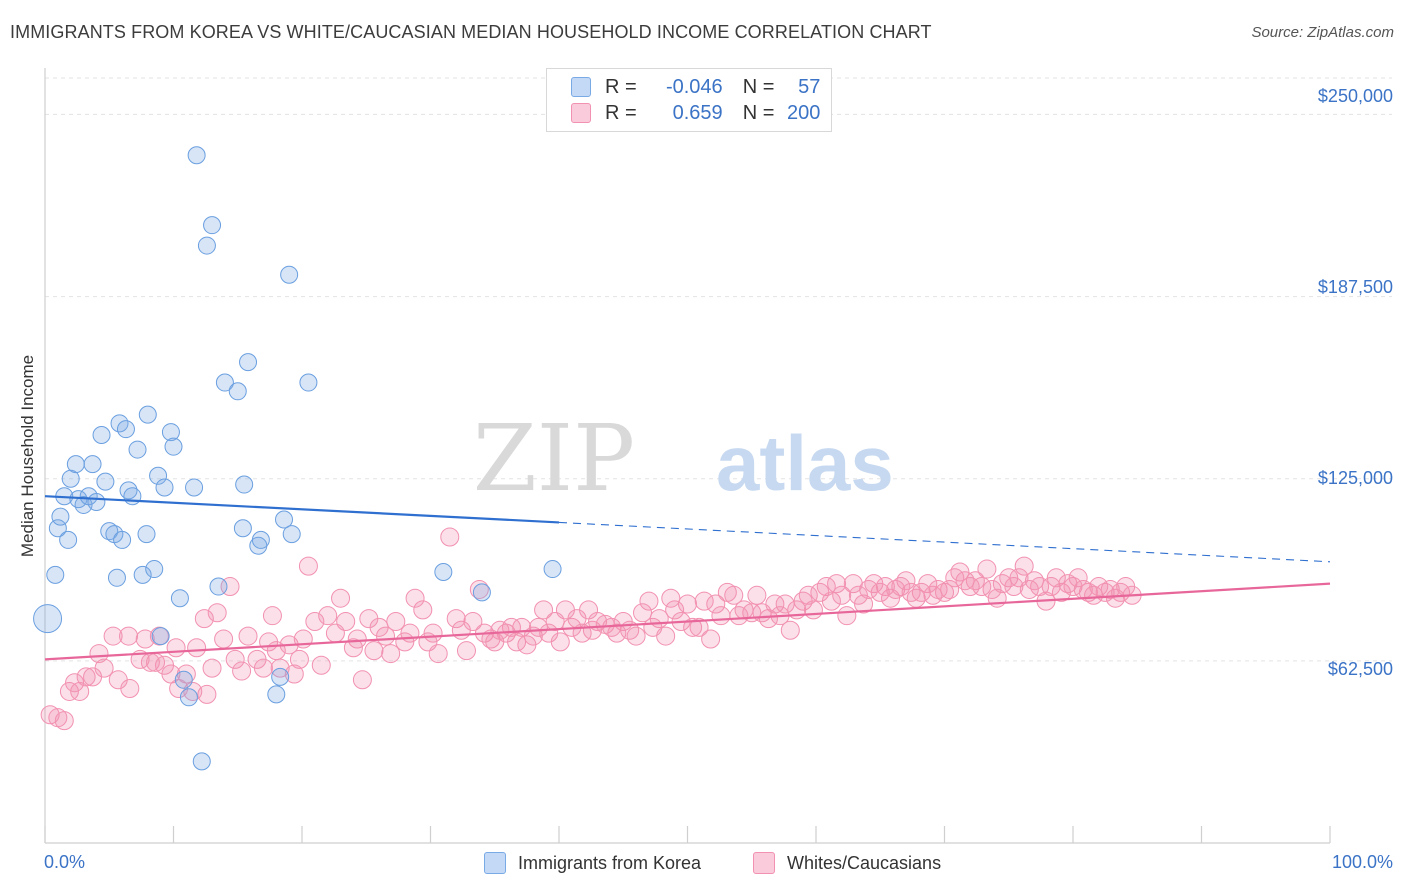 This screenshot has width=1406, height=892. Describe the element at coordinates (1360, 669) in the screenshot. I see `y-tick-62500: $62,500` at that location.